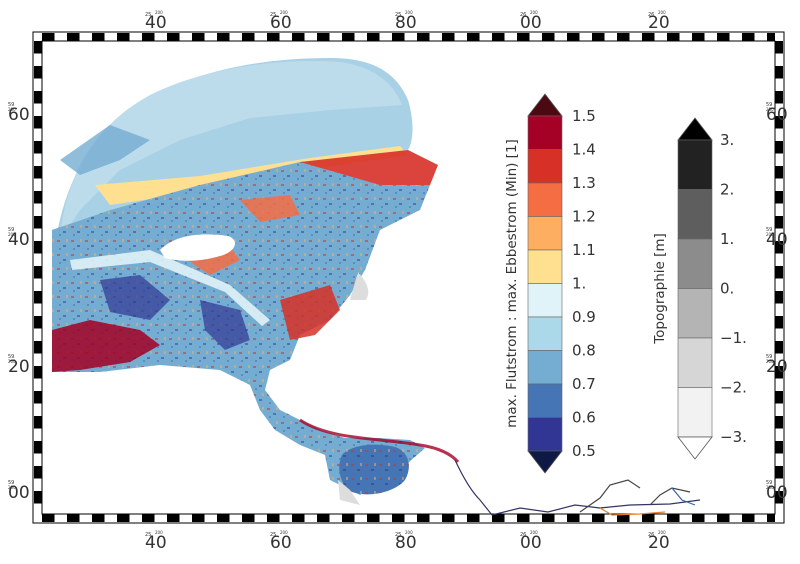 The width and height of the screenshot is (800, 564). I want to click on colorbar-tick-label: 0., so click(727, 289).